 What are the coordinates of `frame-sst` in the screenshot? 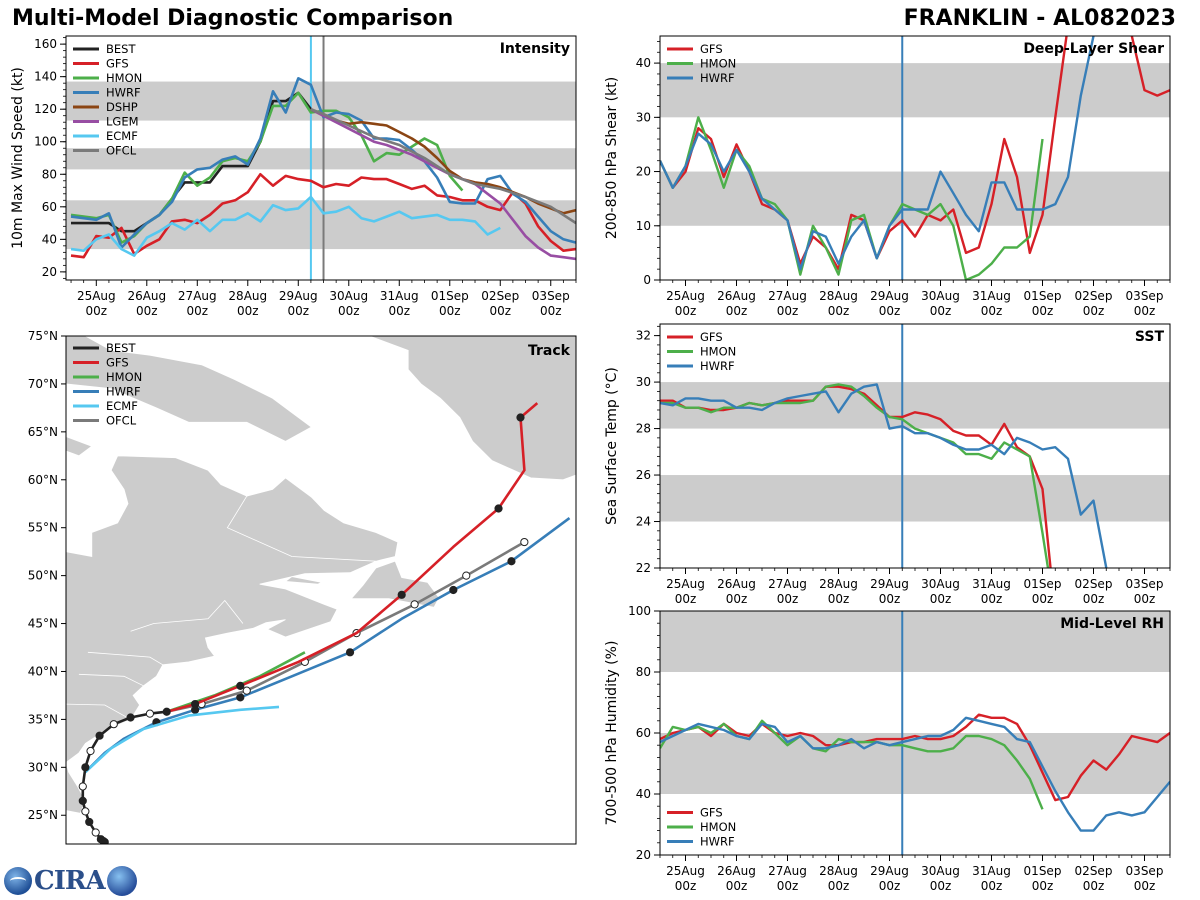 It's located at (915, 446).